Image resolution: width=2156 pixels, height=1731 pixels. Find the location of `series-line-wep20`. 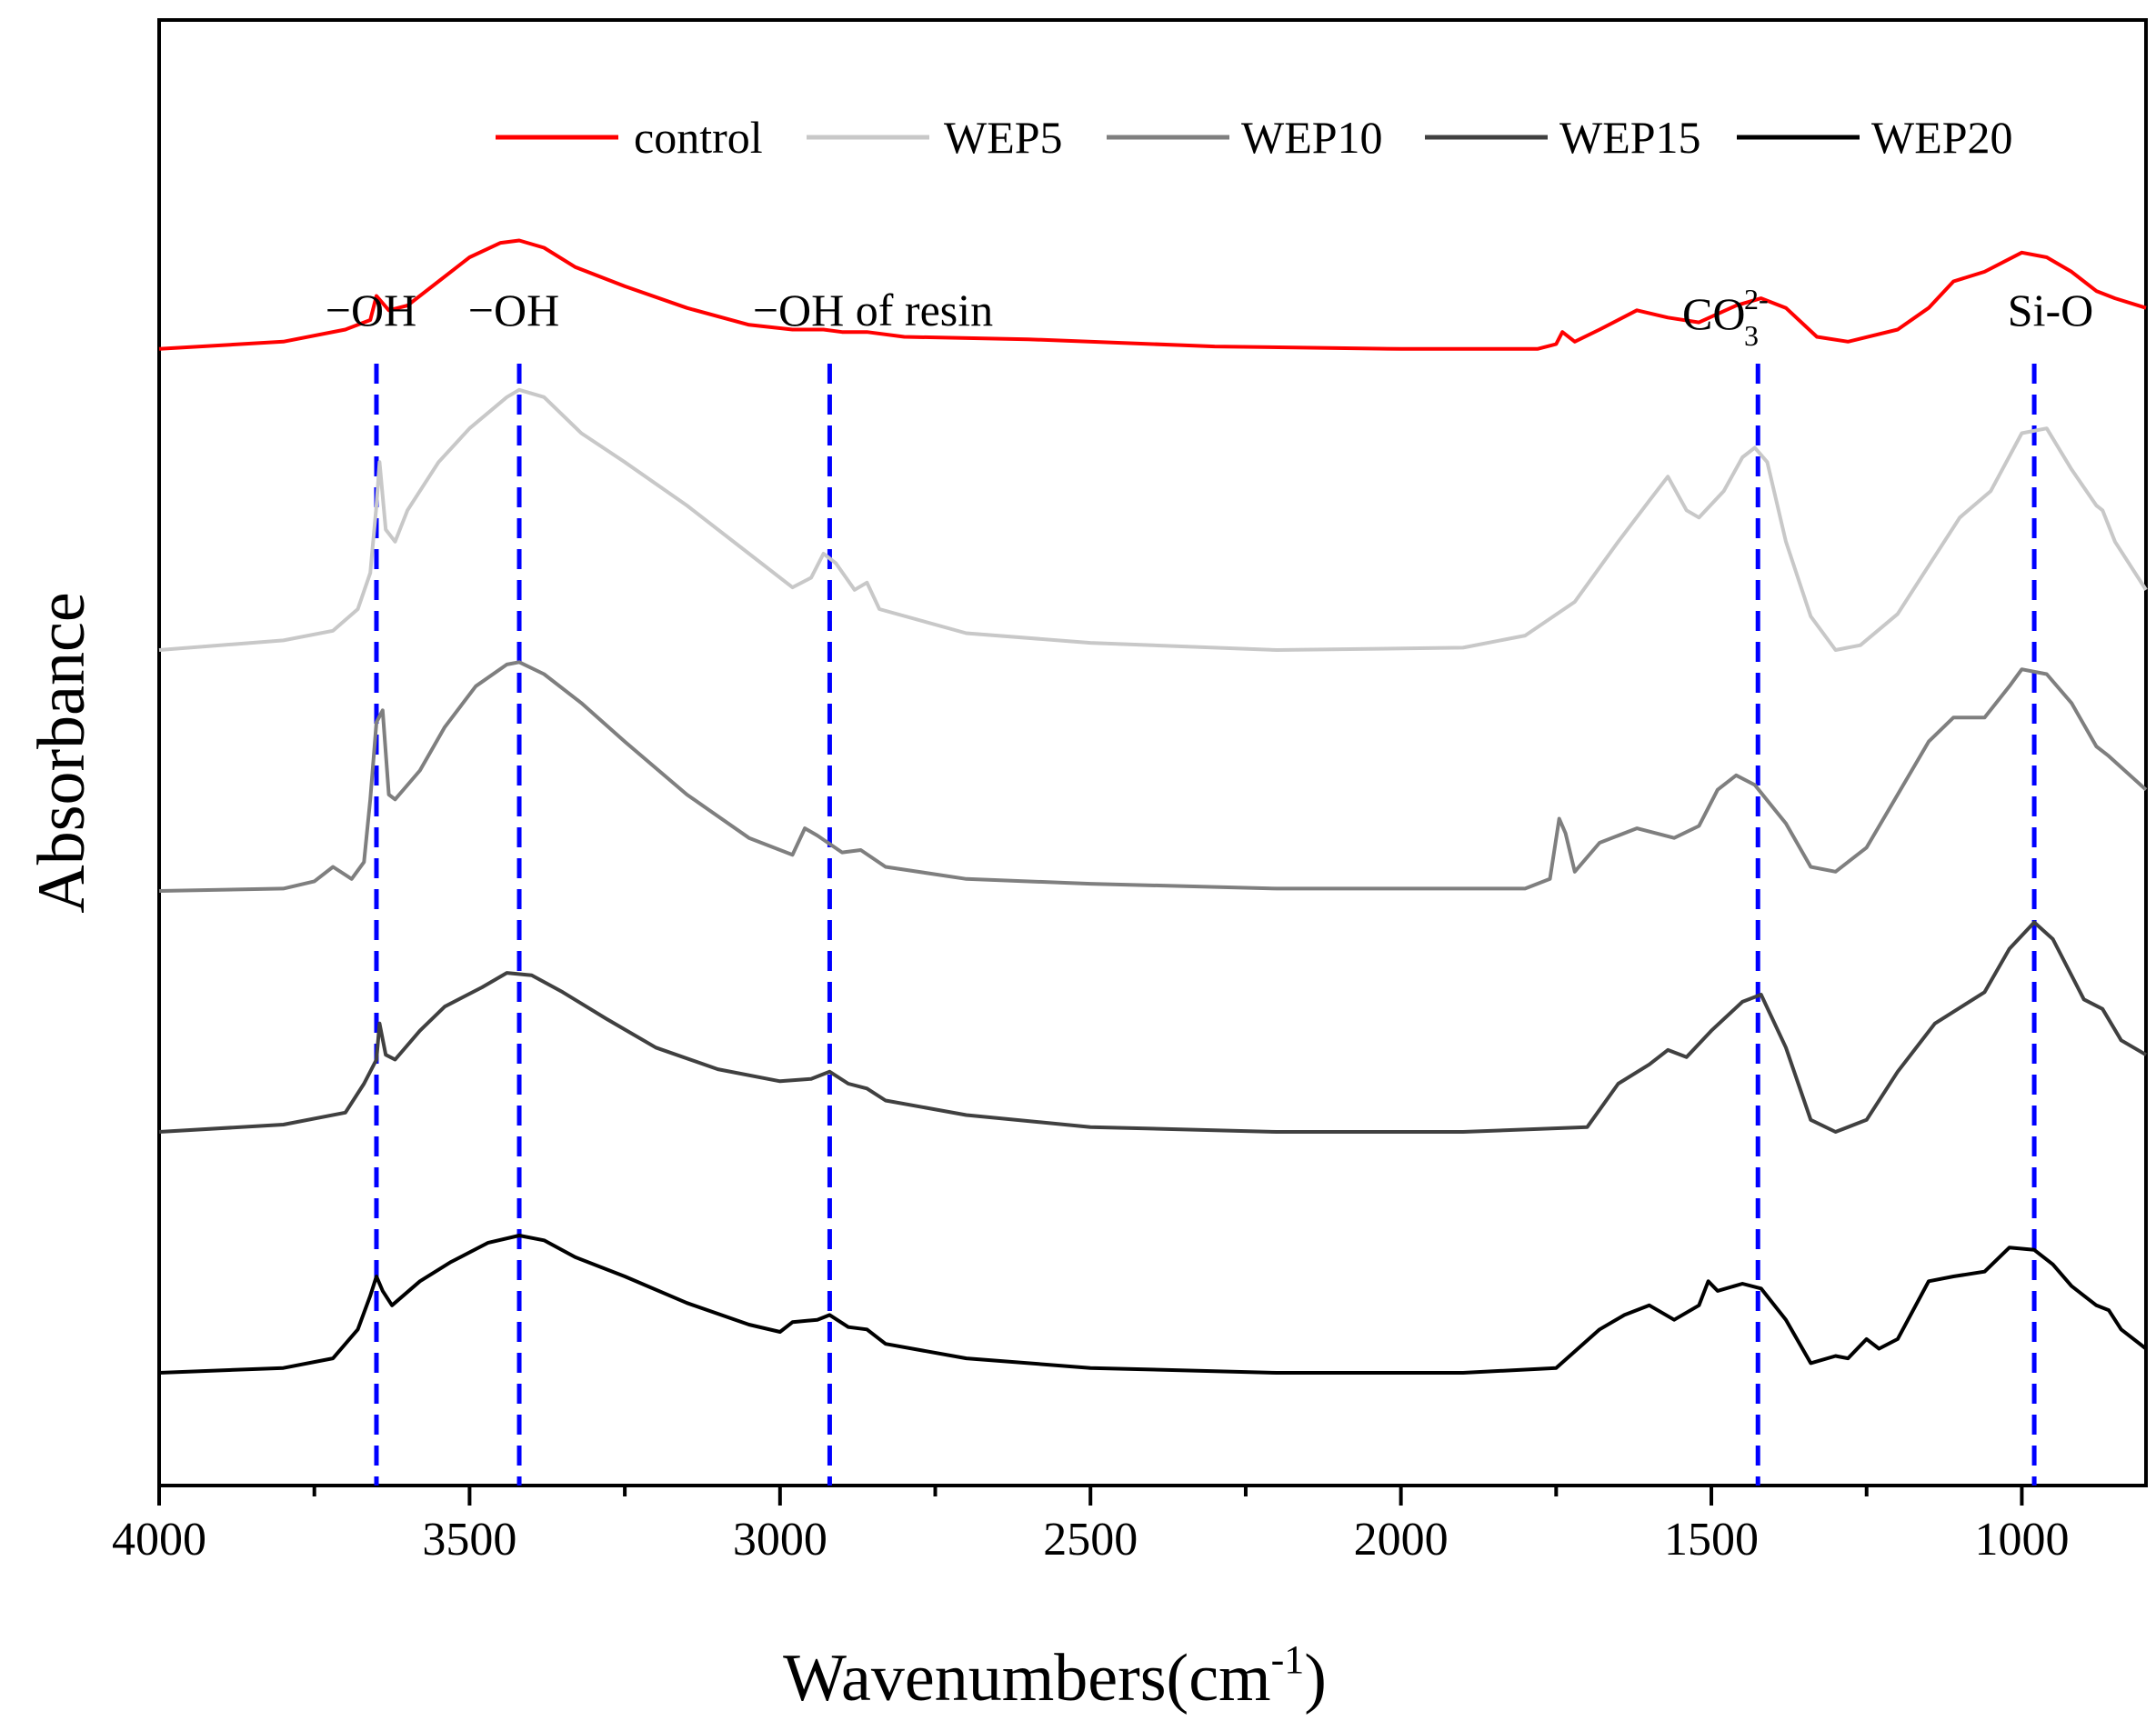

series-line-wep20 is located at coordinates (1153, 1304).